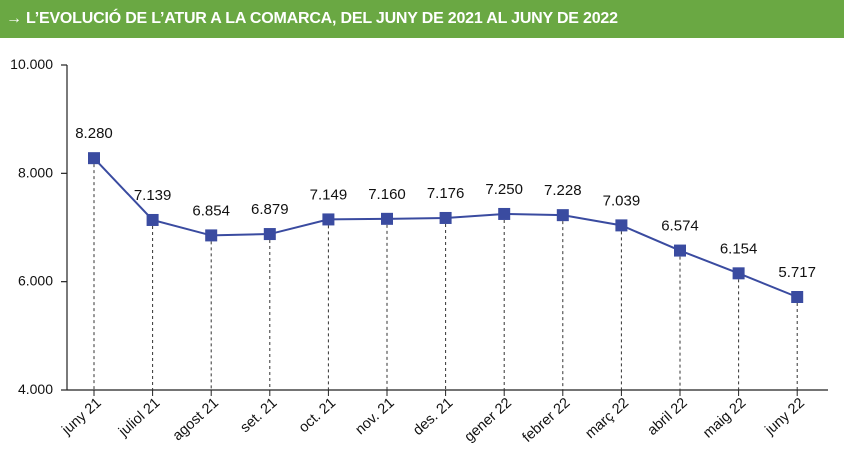 This screenshot has width=844, height=474. What do you see at coordinates (31, 226) in the screenshot?
I see `y-tick-labels: 4.000 6.000 8.000 10.000` at bounding box center [31, 226].